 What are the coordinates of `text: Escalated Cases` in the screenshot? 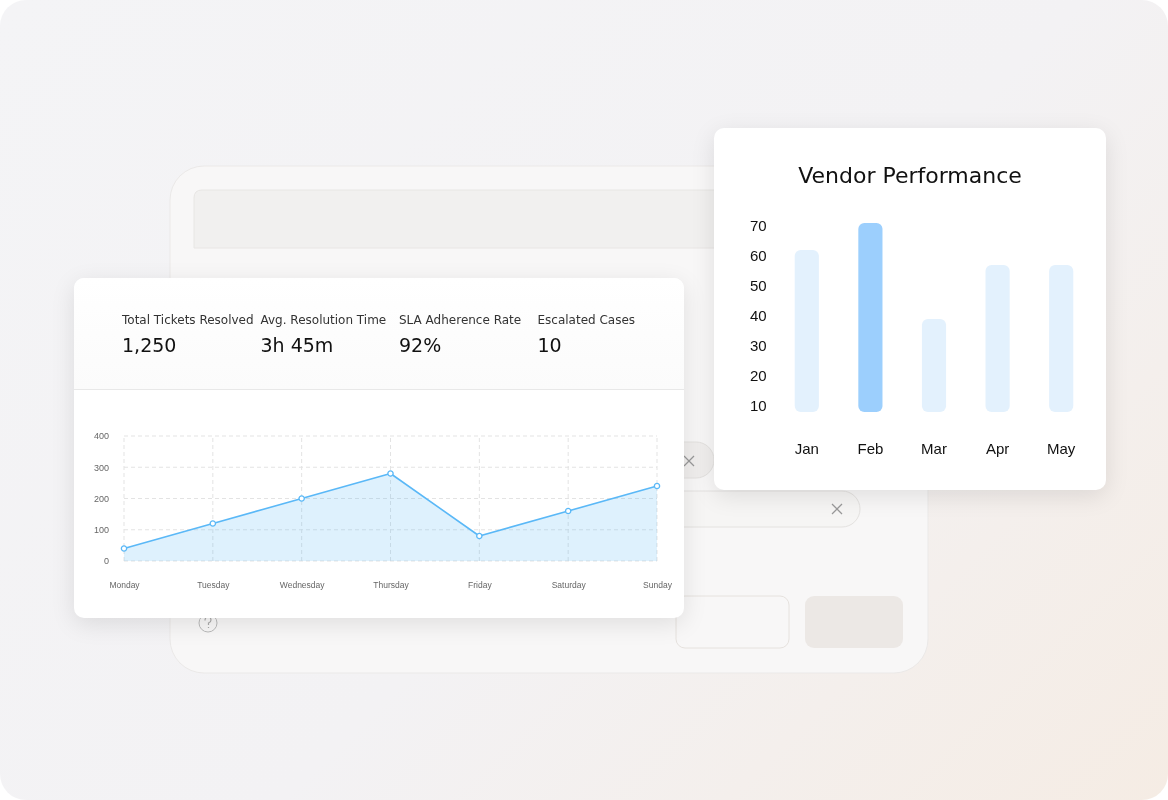 It's located at (586, 320).